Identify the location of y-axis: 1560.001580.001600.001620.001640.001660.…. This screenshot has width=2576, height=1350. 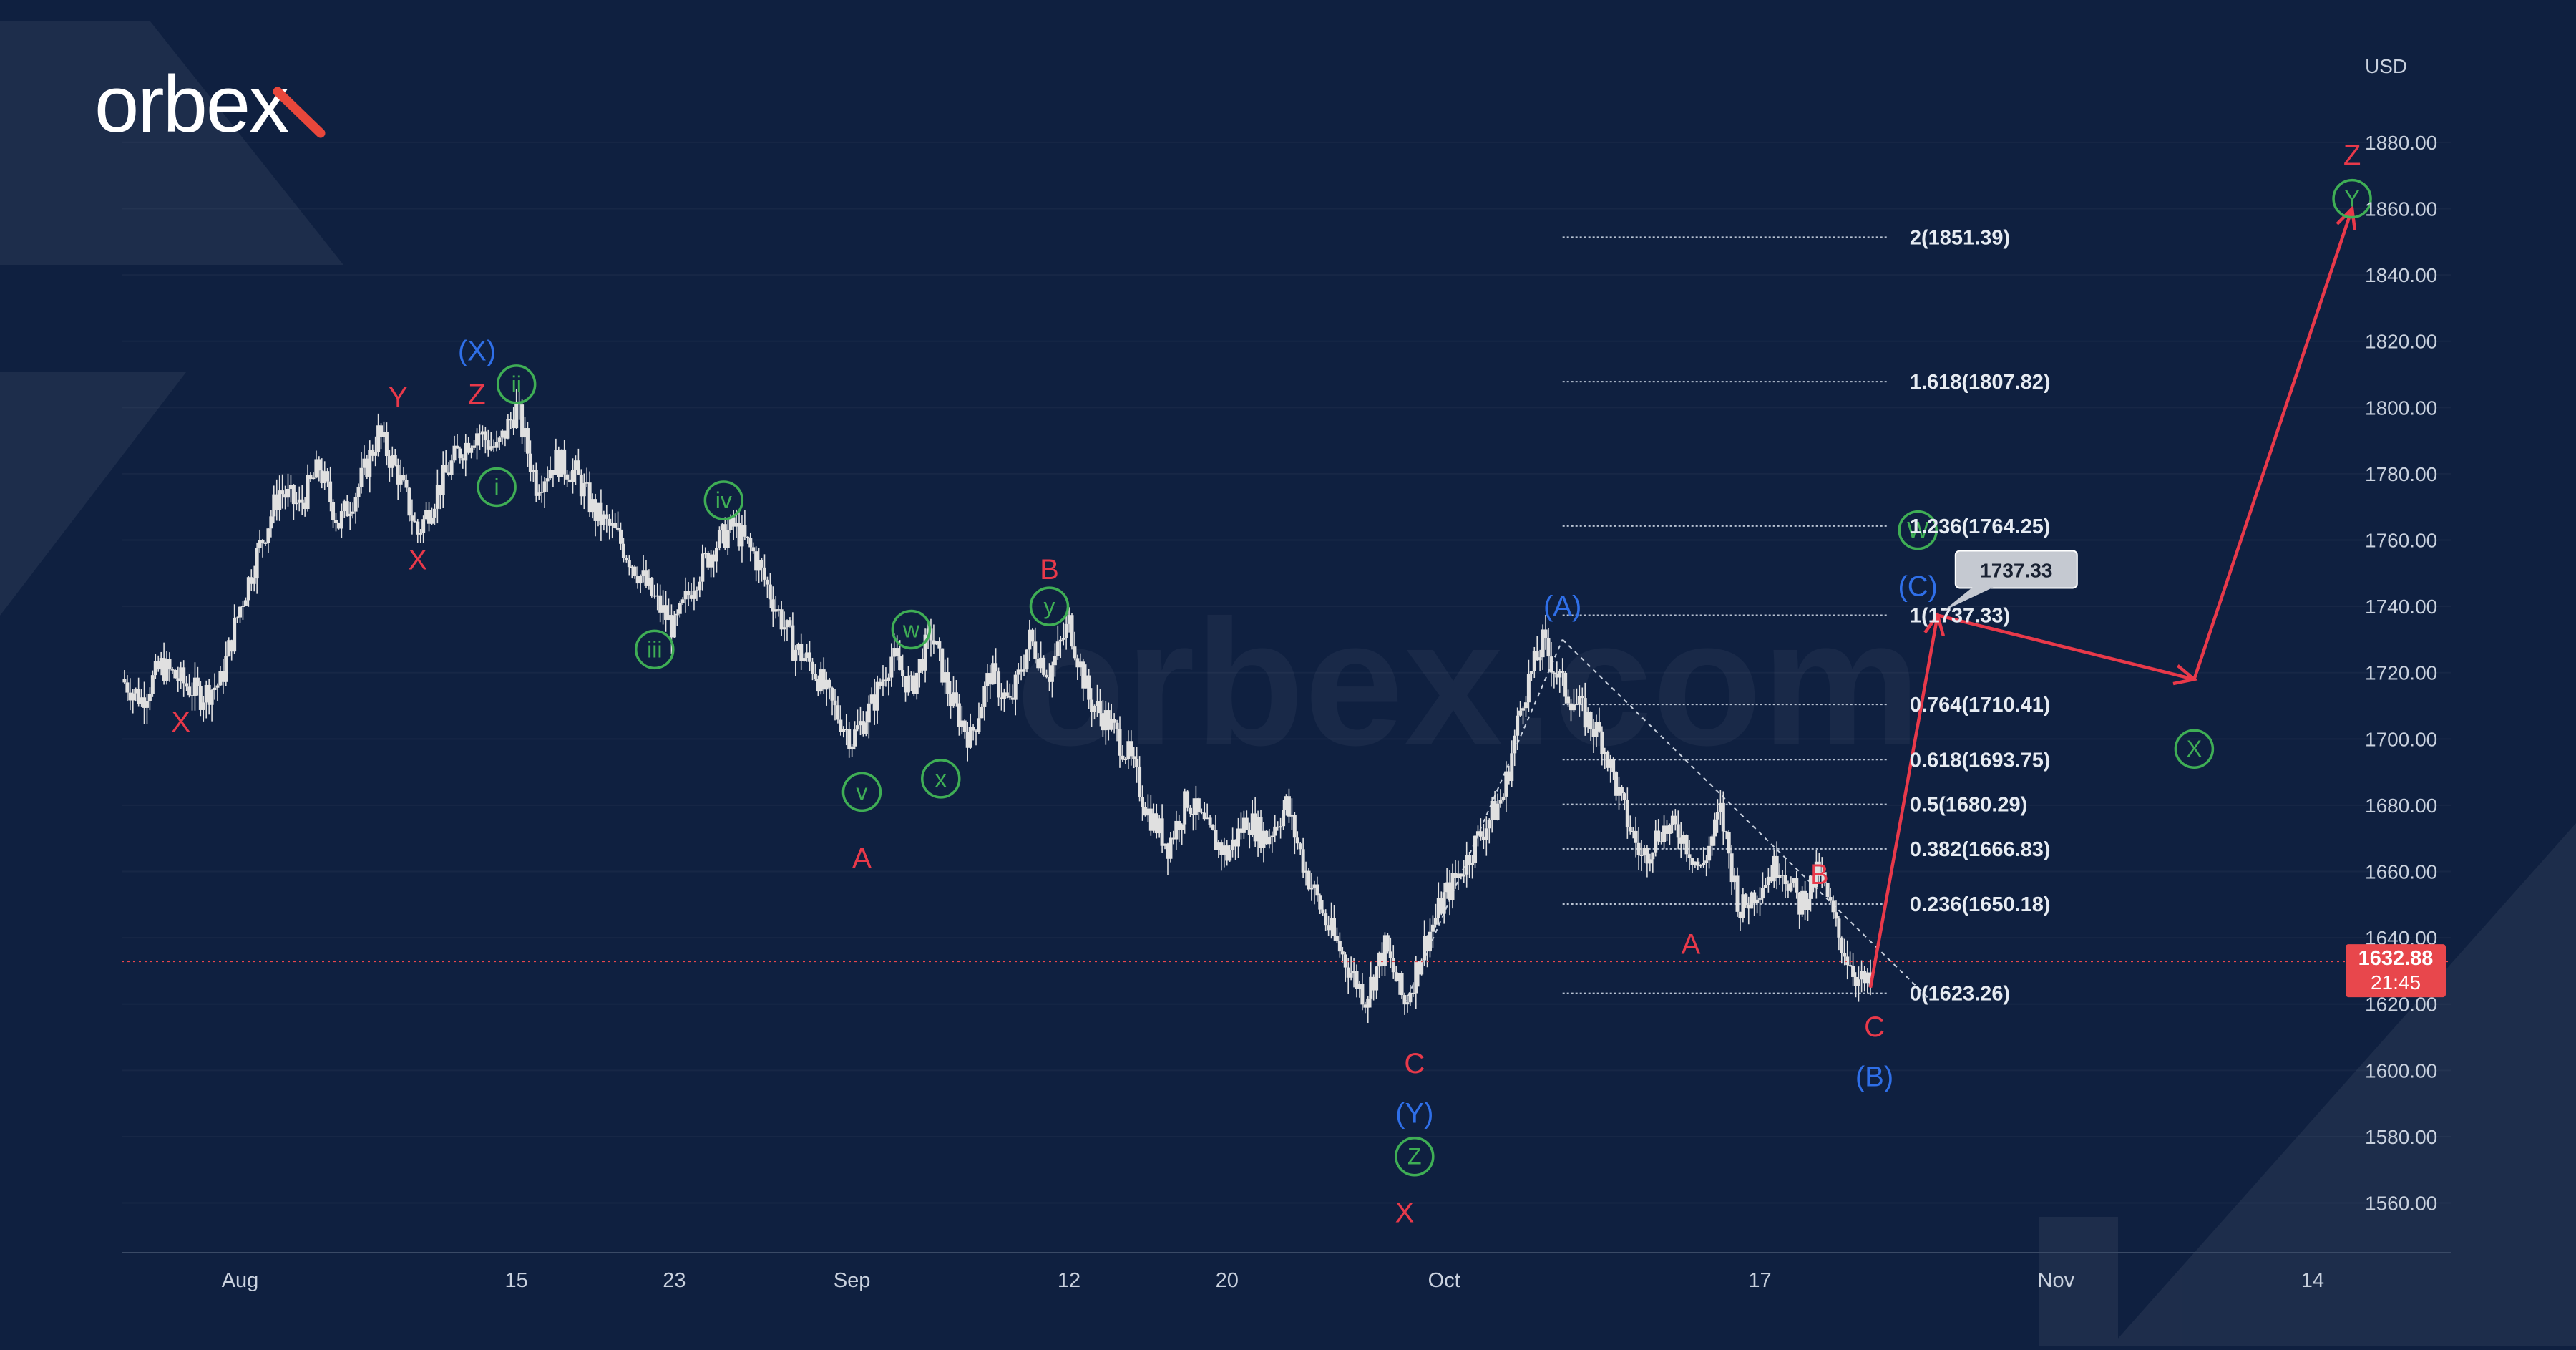
(2401, 673).